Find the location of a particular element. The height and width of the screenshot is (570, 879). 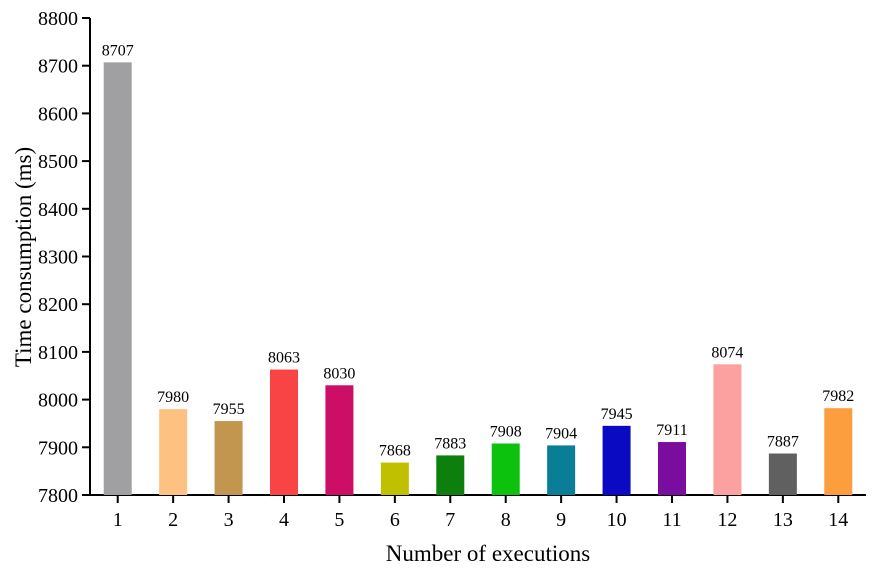

bar-value-label: 7904 is located at coordinates (561, 433).